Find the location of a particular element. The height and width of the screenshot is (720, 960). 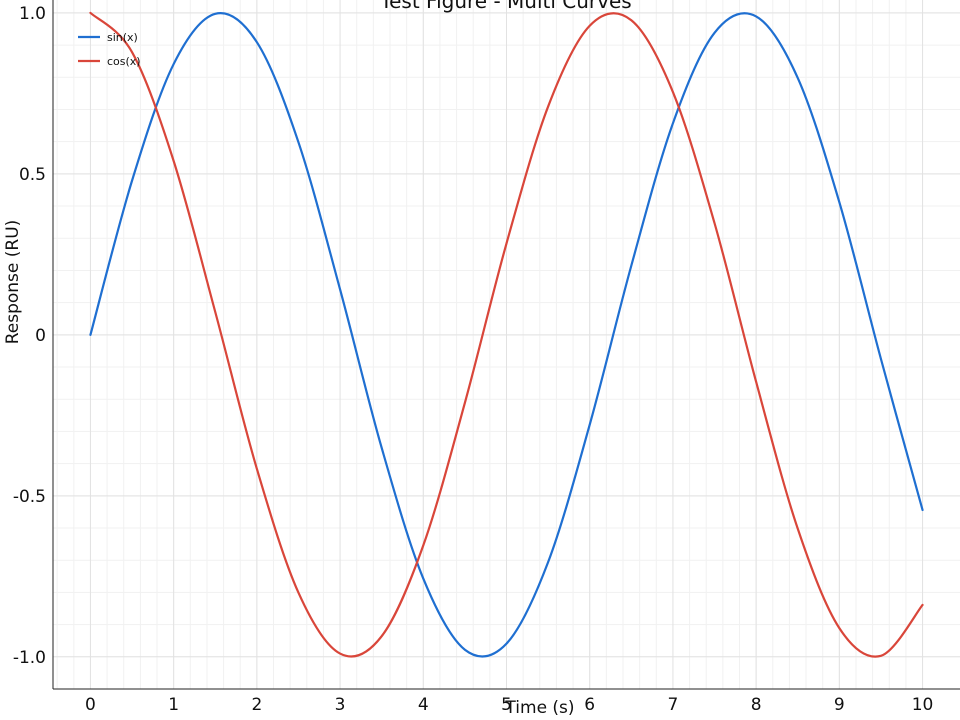

x-tick-label: 4 is located at coordinates (423, 705).